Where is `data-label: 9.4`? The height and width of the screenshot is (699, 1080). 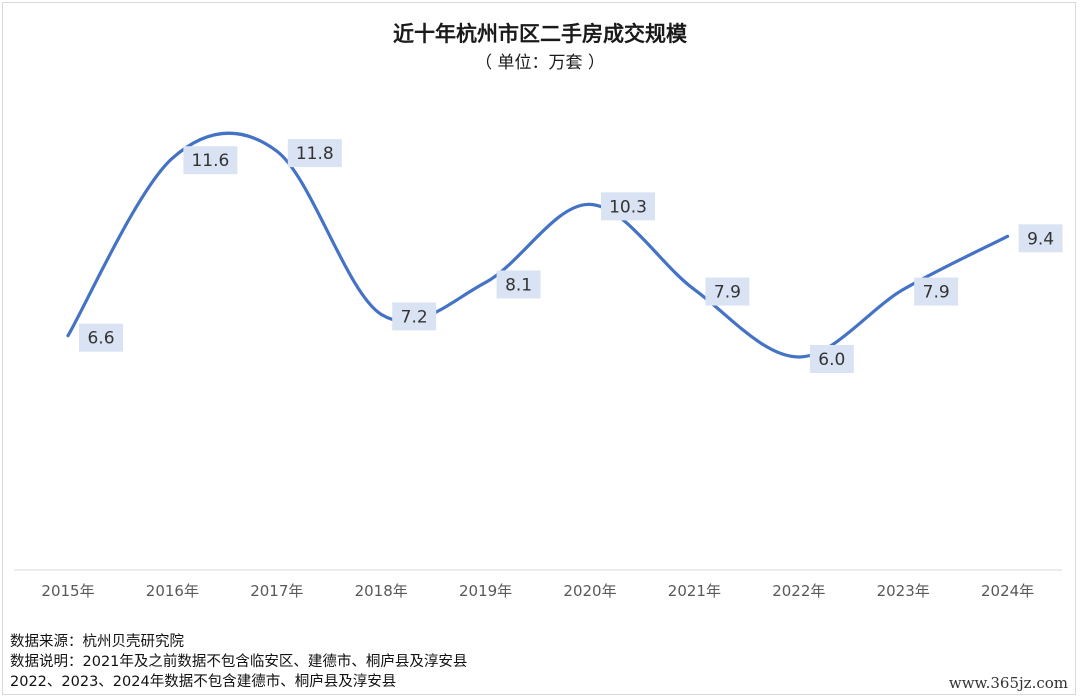
data-label: 9.4 is located at coordinates (1040, 239).